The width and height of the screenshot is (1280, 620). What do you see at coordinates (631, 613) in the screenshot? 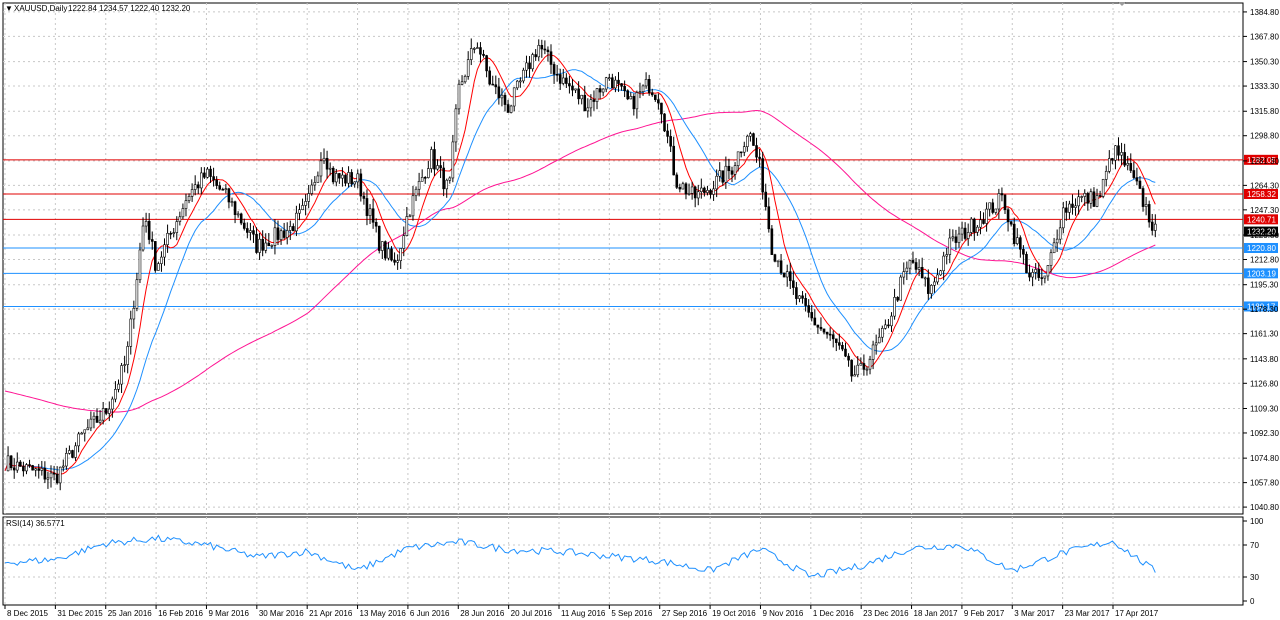
I see `date-tick-label: 5 Sep 2016` at bounding box center [631, 613].